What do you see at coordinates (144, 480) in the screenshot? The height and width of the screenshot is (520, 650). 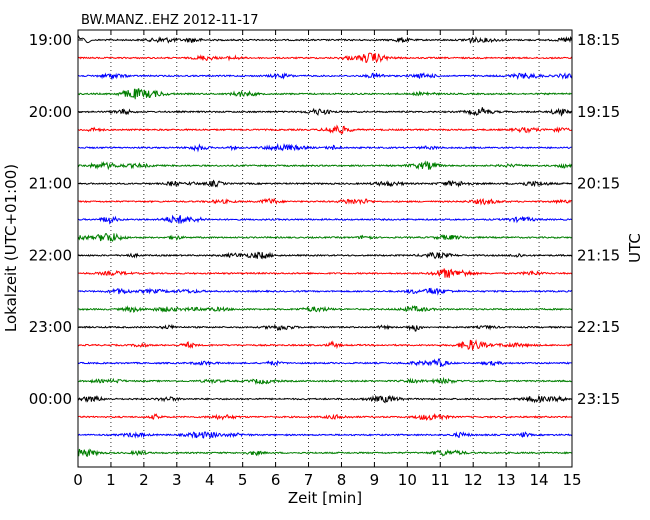 I see `x-tick-label: 2` at bounding box center [144, 480].